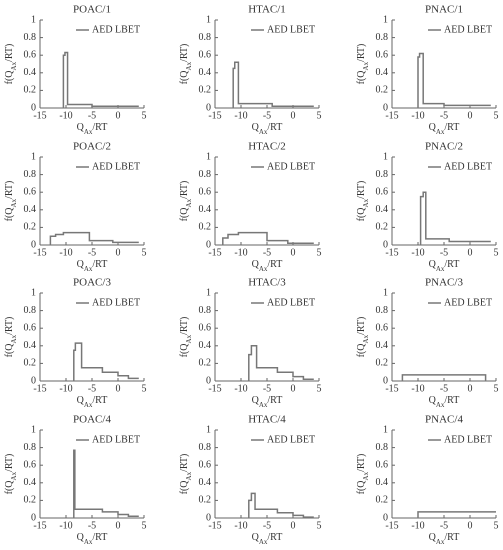 This screenshot has width=503, height=550. What do you see at coordinates (444, 10) in the screenshot?
I see `panel-title: PNAC/1` at bounding box center [444, 10].